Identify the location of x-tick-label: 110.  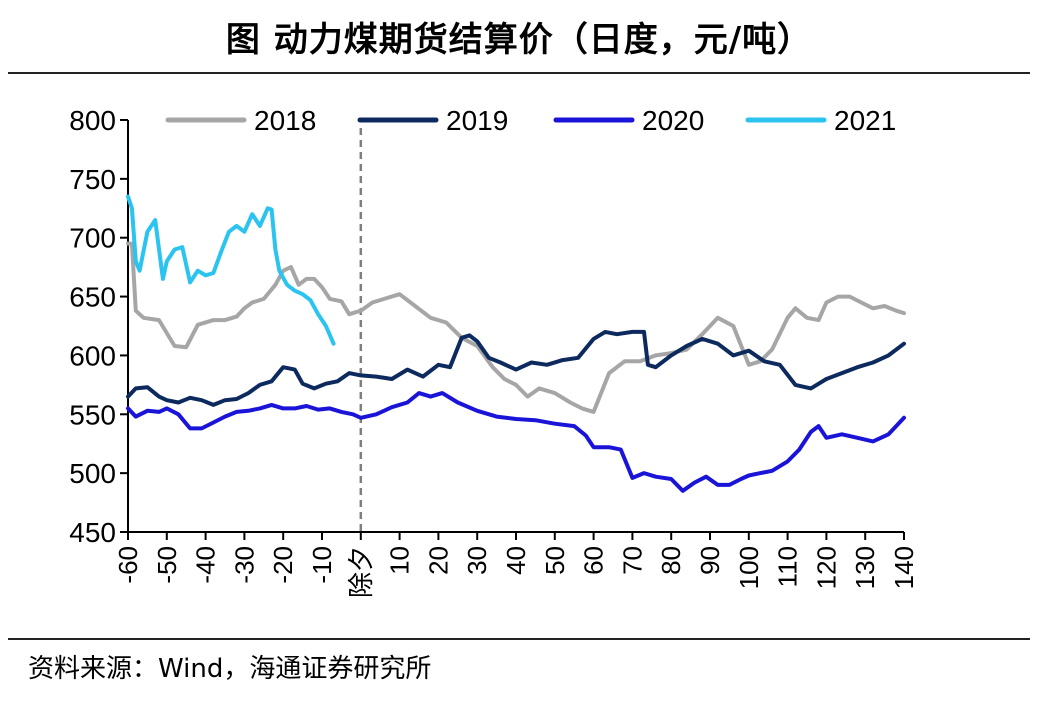
(788, 566).